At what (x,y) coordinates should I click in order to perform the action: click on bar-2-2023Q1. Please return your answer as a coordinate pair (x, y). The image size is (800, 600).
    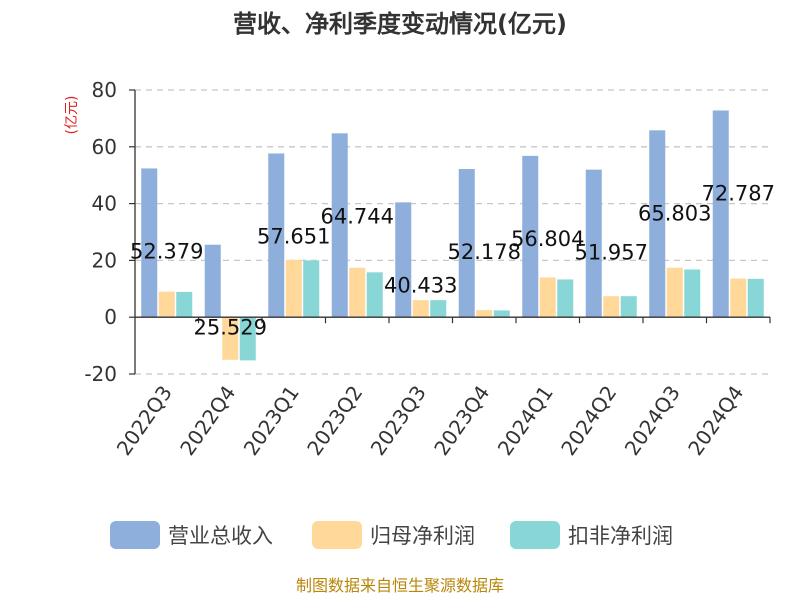
    Looking at the image, I should click on (311, 289).